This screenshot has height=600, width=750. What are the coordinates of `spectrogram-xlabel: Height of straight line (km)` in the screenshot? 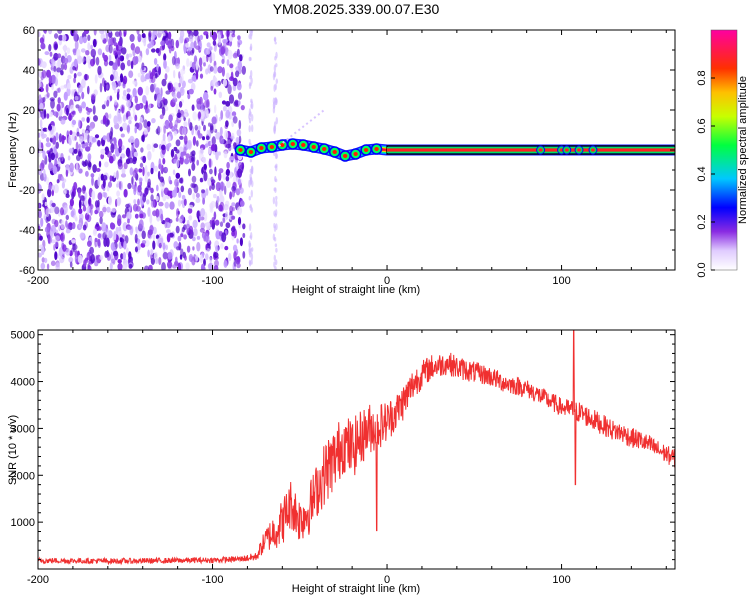 It's located at (356, 290).